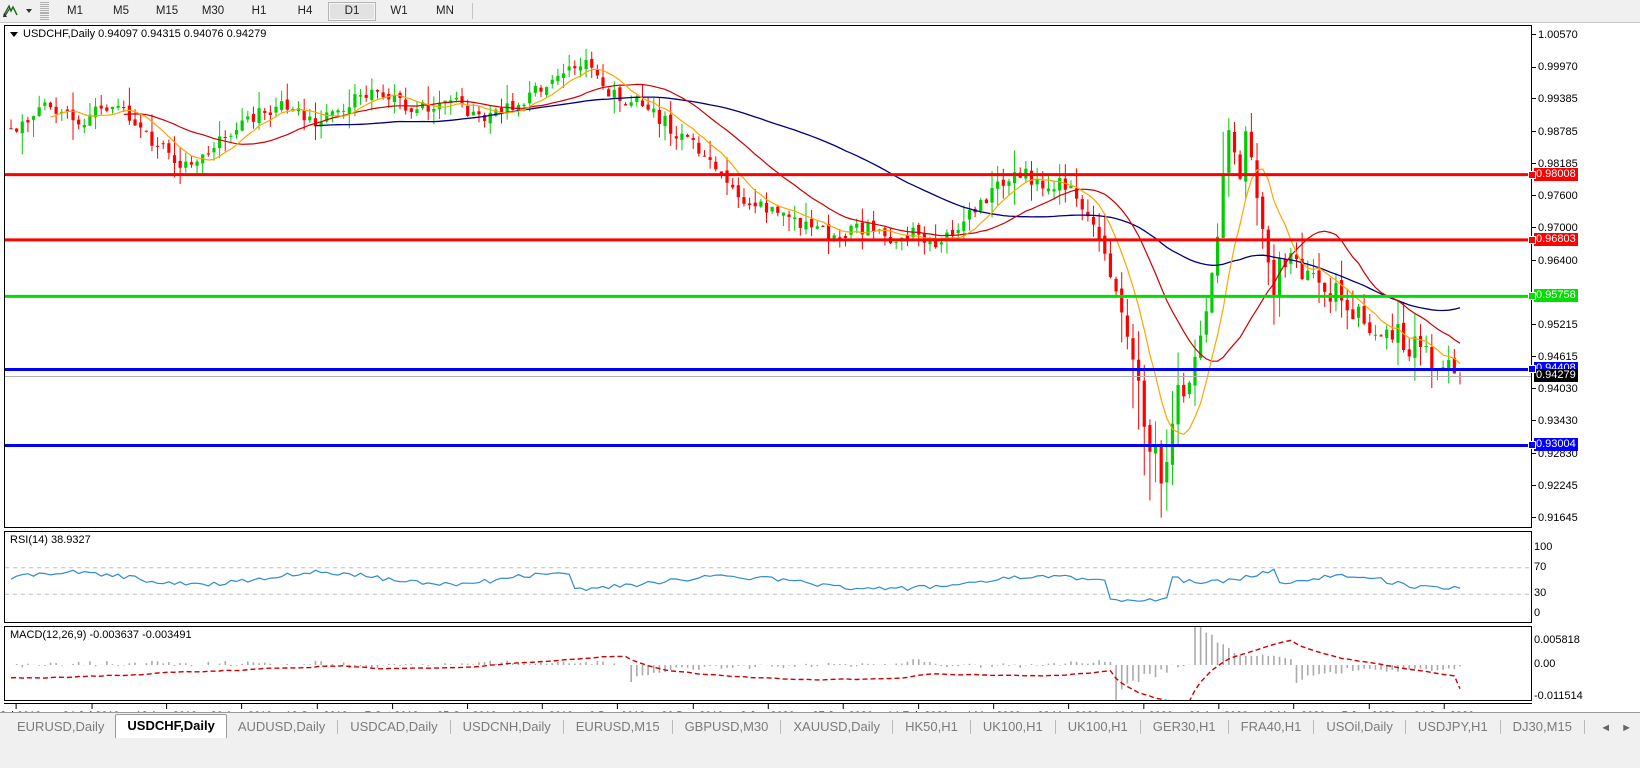 The width and height of the screenshot is (1640, 768). I want to click on app-logo-icon, so click(11, 11).